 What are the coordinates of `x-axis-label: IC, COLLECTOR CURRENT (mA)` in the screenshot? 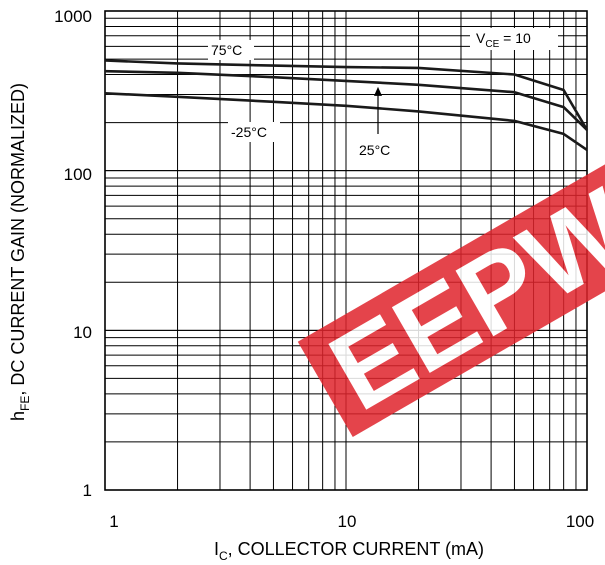 It's located at (349, 551).